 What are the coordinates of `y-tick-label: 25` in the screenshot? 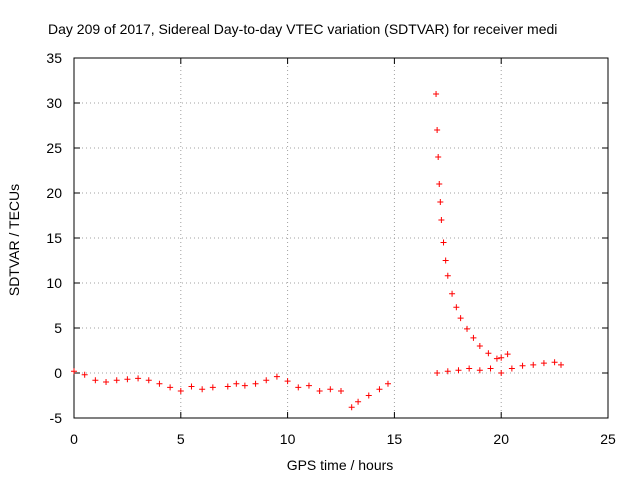 It's located at (54, 148).